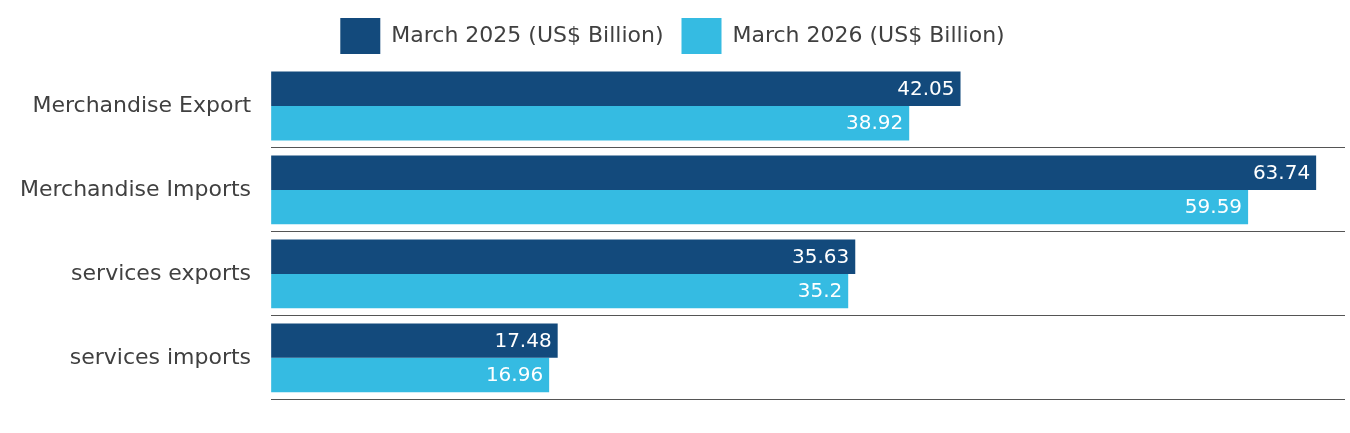 Image resolution: width=1350 pixels, height=433 pixels. Describe the element at coordinates (820, 290) in the screenshot. I see `data-label: 35.2` at that location.